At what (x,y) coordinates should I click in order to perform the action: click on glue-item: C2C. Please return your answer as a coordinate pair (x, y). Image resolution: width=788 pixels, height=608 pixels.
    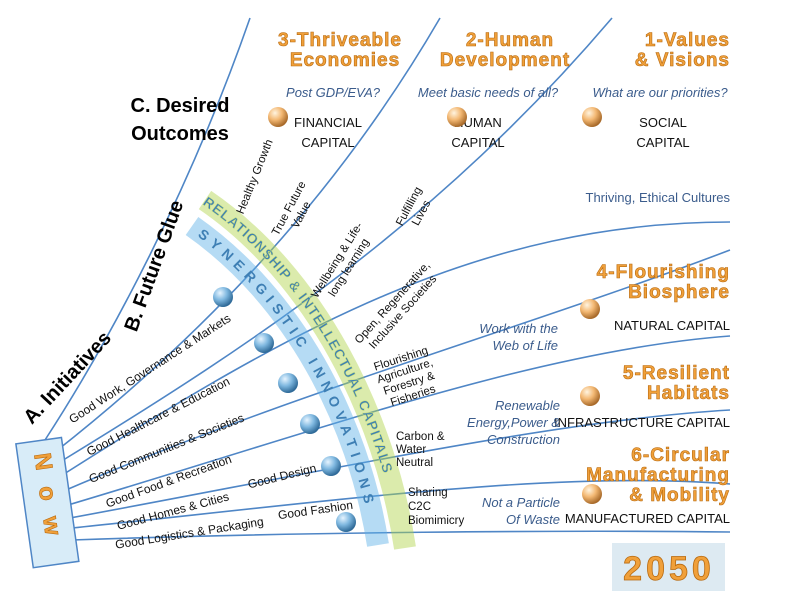
    Looking at the image, I should click on (419, 507).